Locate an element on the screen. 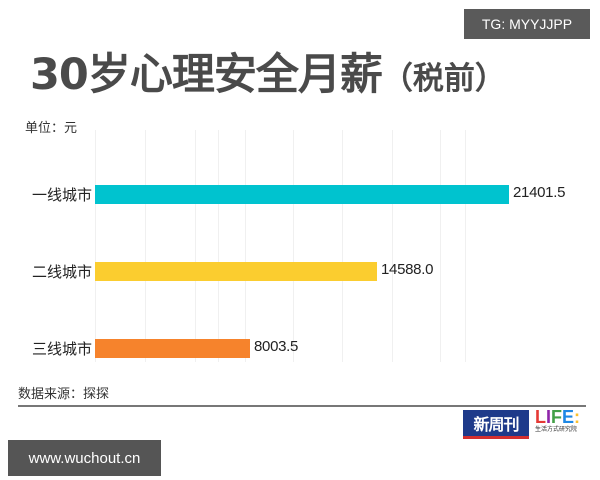 The image size is (600, 480). value-label-tier2: 14588.0 is located at coordinates (407, 269).